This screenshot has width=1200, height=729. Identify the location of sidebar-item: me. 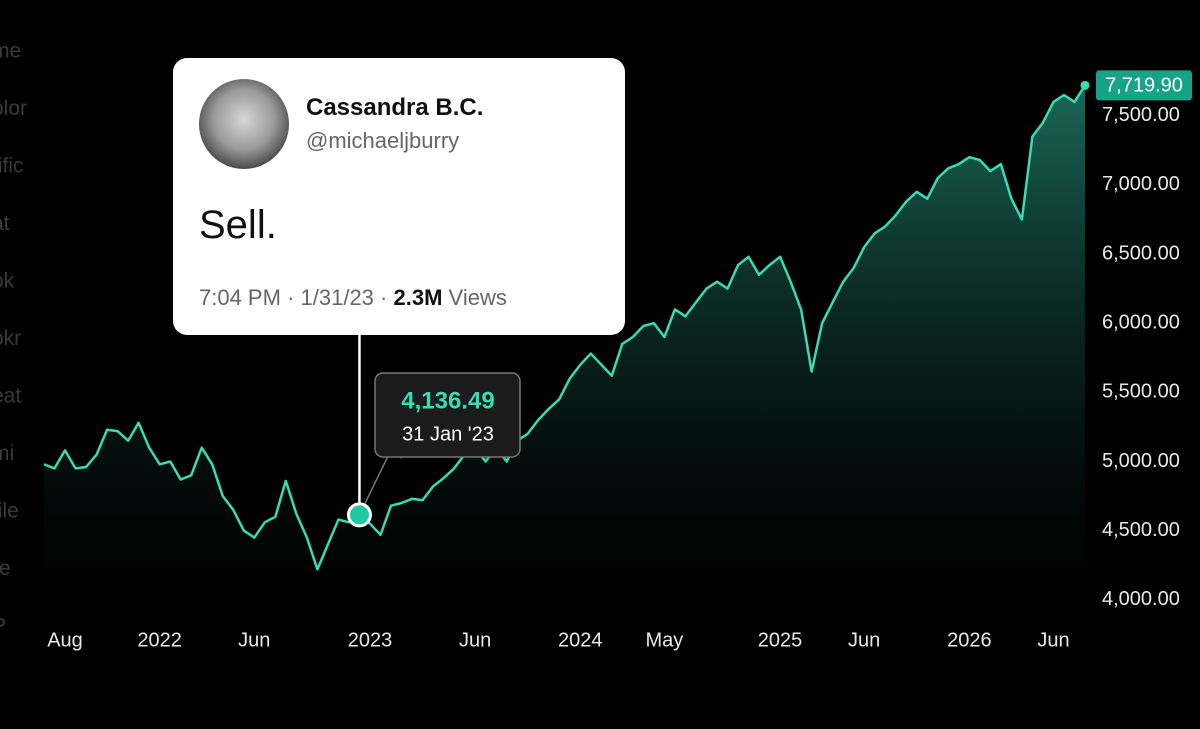
(10, 51).